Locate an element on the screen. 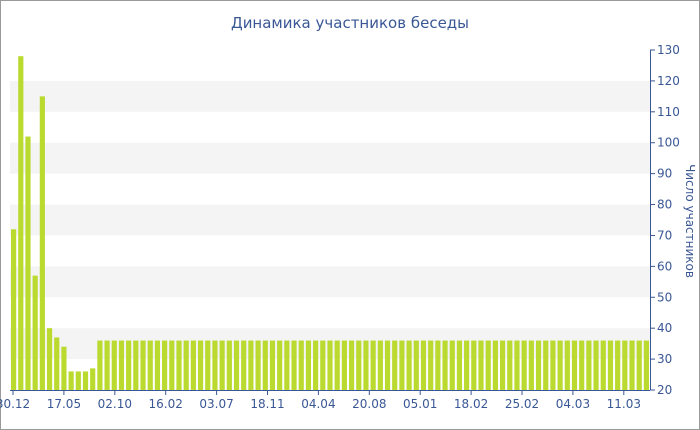  x-tick-label: 25.02 is located at coordinates (522, 404).